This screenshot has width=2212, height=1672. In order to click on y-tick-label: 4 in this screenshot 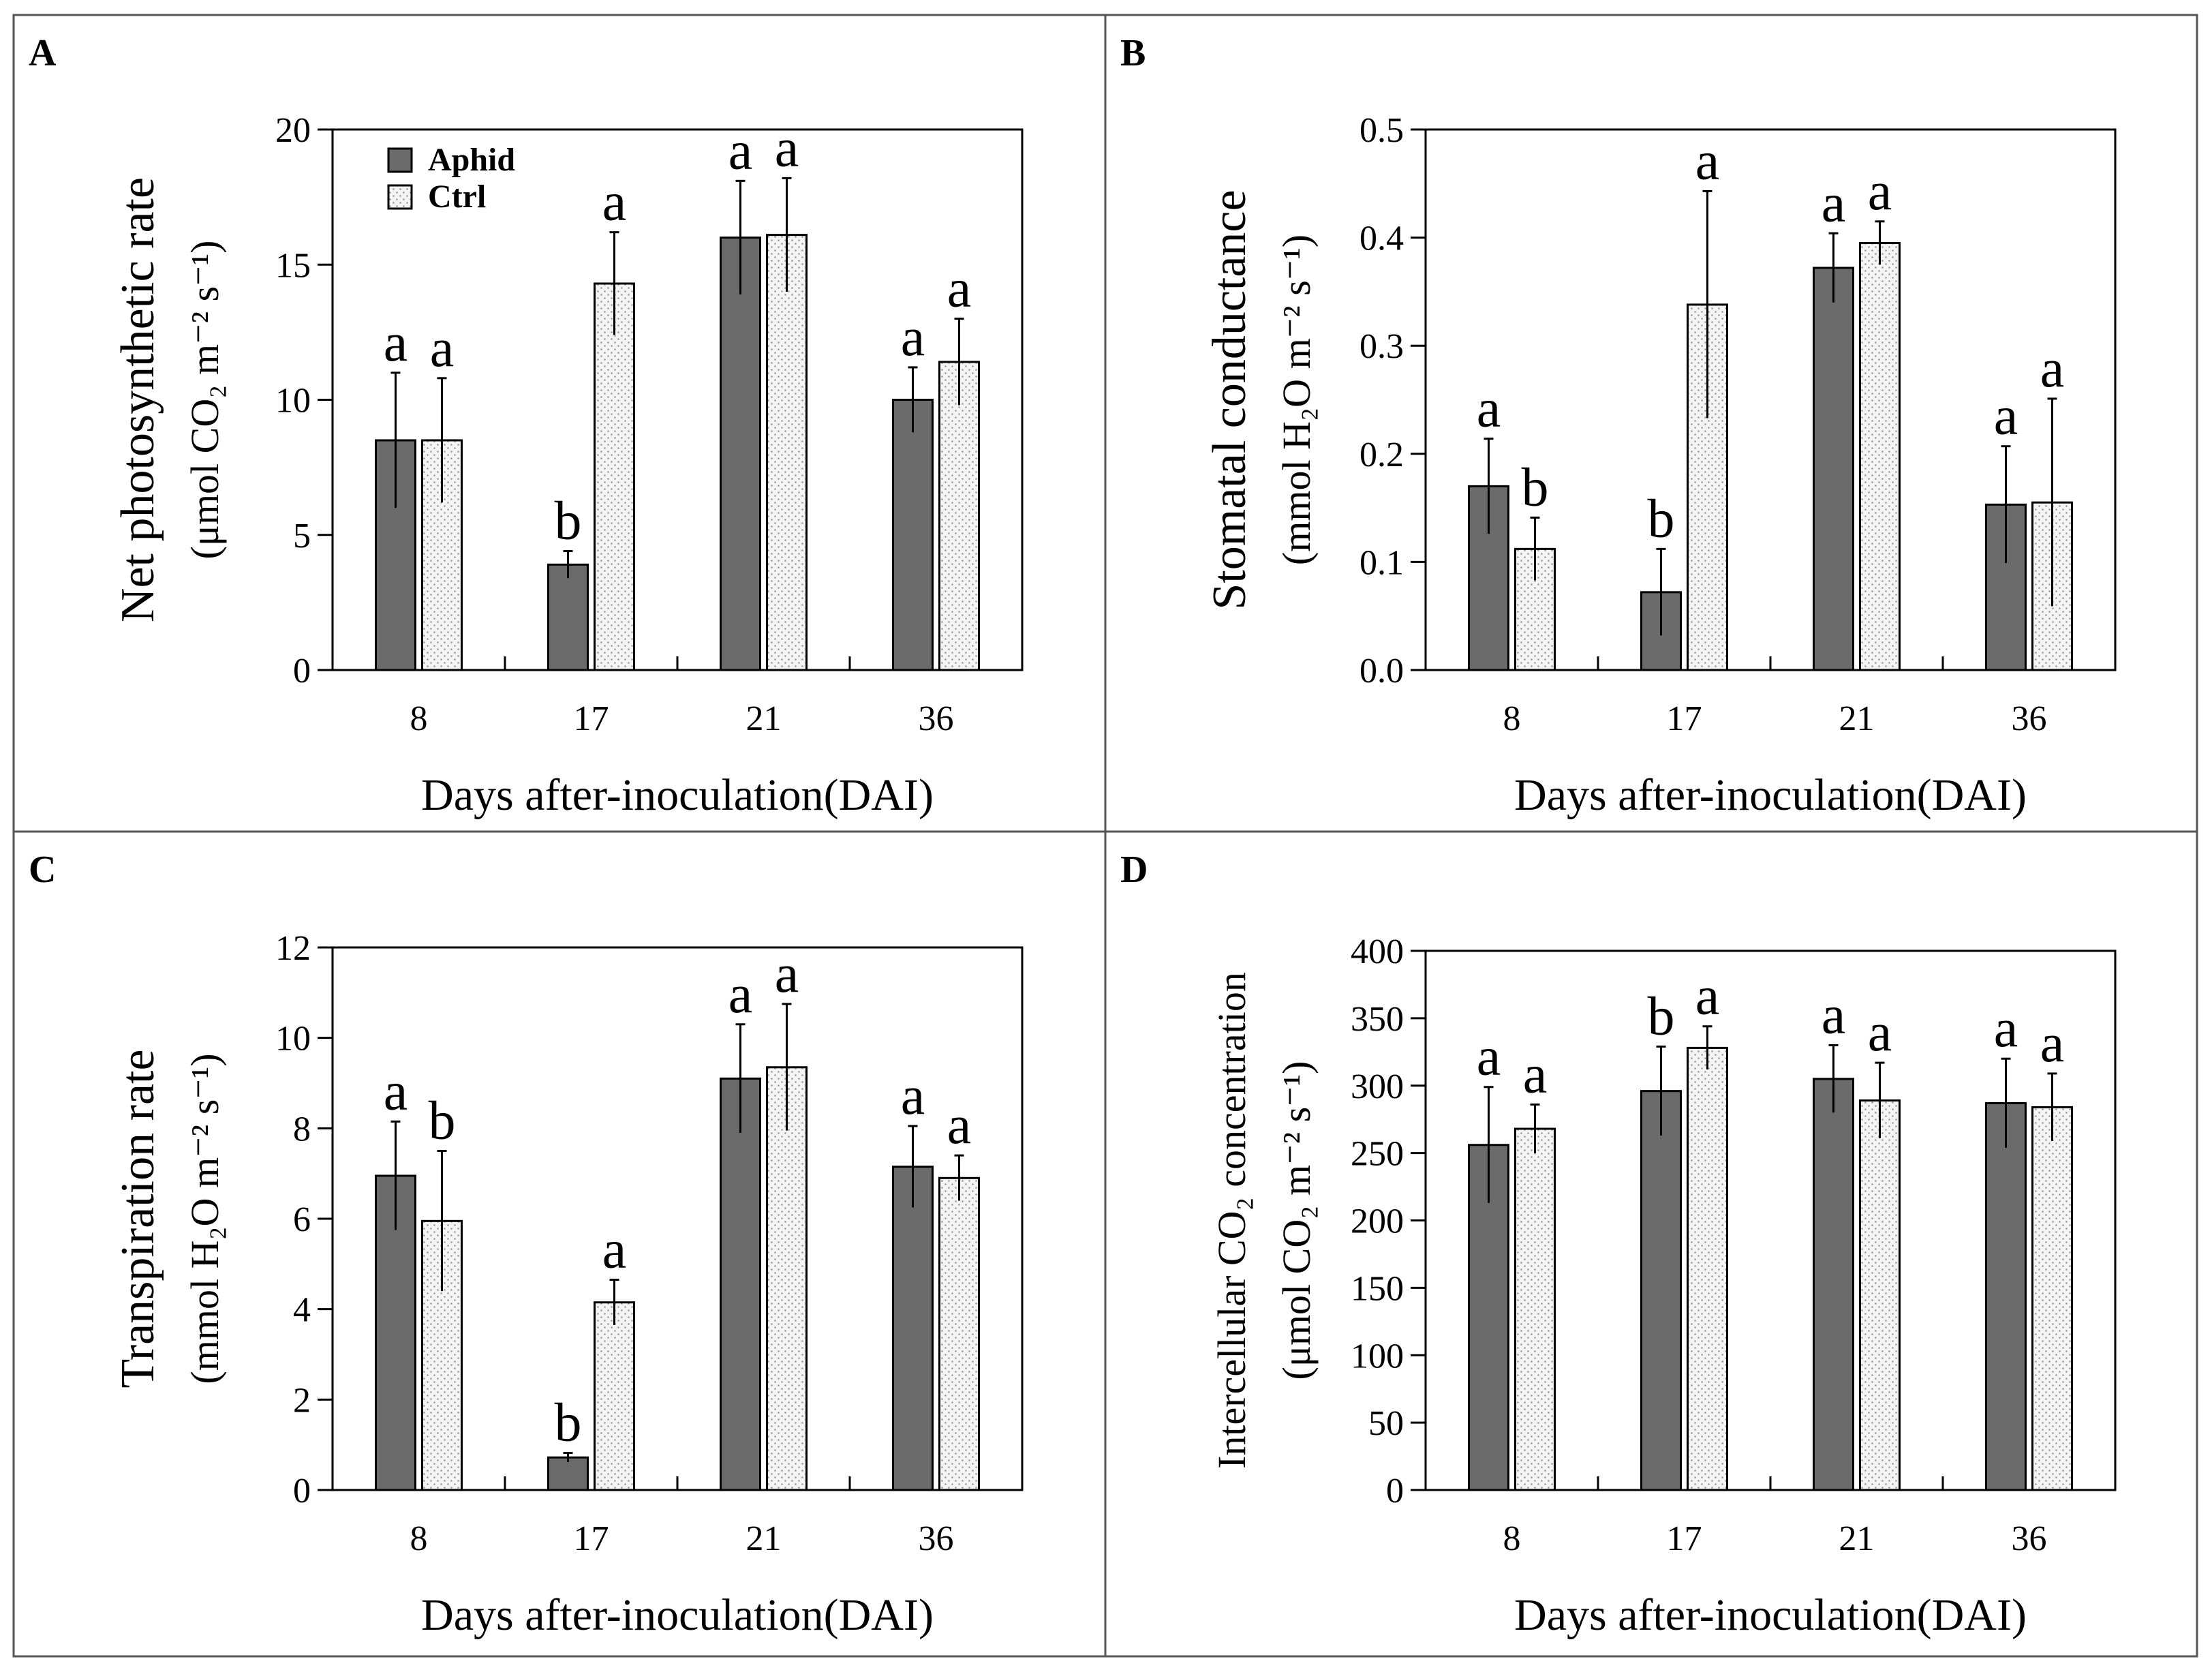, I will do `click(302, 1310)`.